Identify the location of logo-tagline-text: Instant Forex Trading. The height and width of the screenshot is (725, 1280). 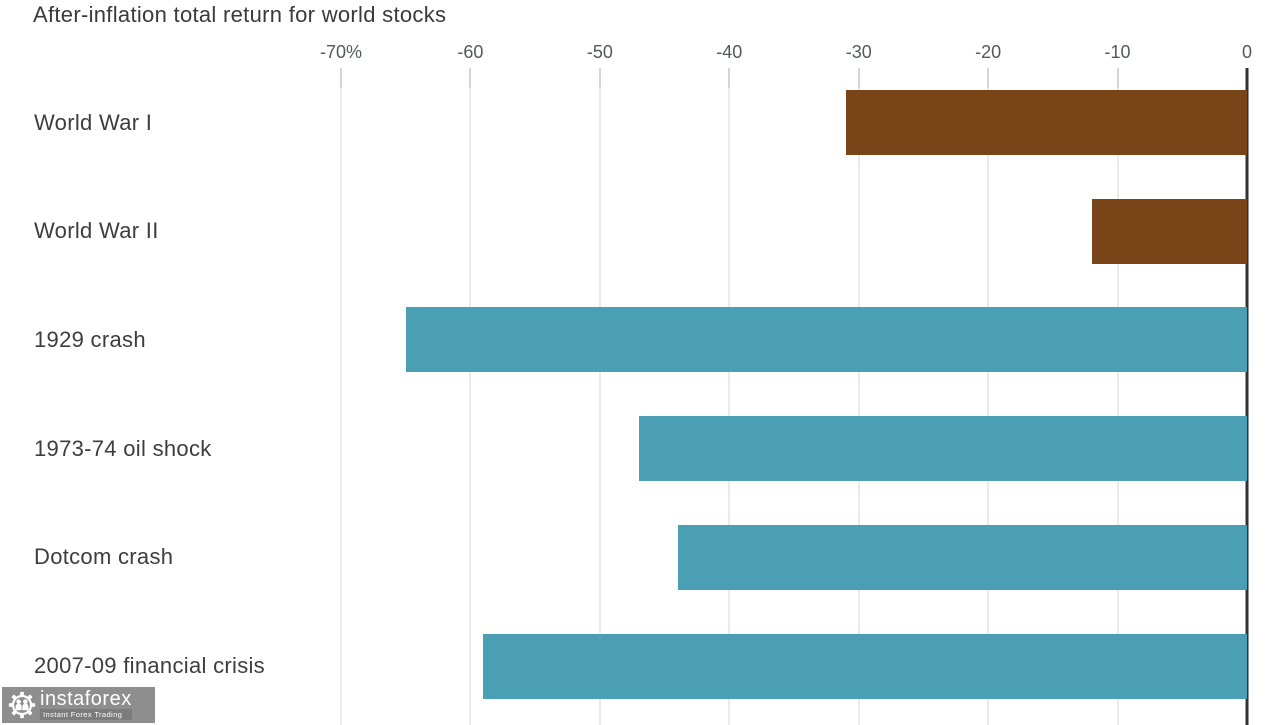
(86, 714).